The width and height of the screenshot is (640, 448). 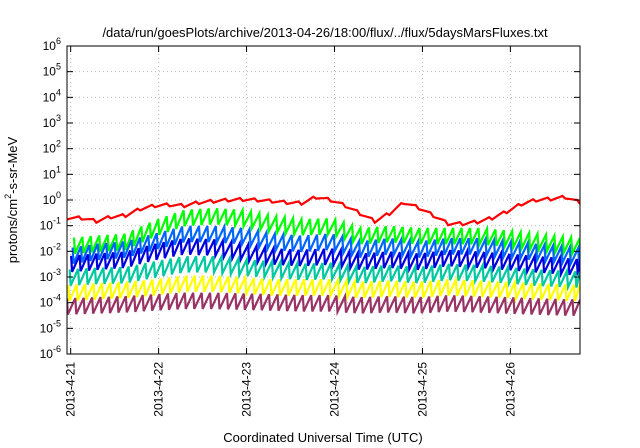 I want to click on y-tick-exponent: -6, so click(x=57, y=349).